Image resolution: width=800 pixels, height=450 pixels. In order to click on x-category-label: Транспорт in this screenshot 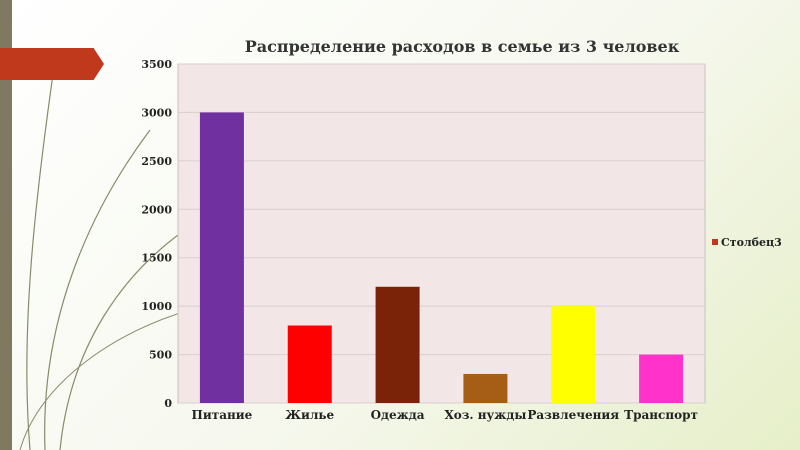, I will do `click(661, 415)`.